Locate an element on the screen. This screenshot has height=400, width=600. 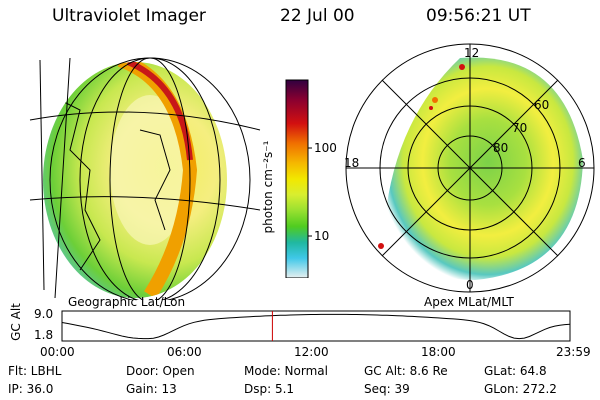
altitude-curve is located at coordinates (316, 326).